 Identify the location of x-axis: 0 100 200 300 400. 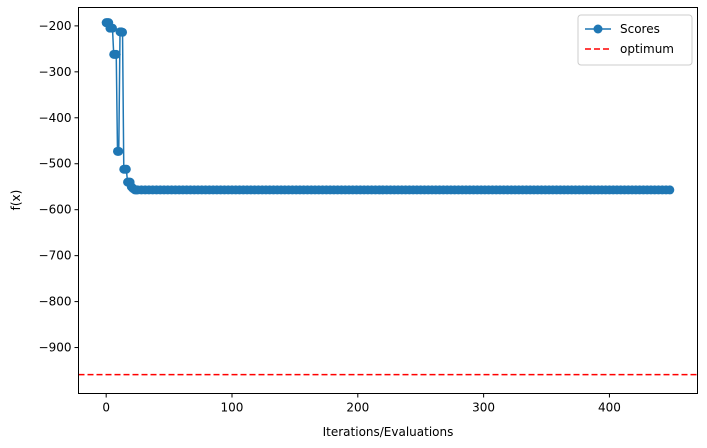
(361, 404).